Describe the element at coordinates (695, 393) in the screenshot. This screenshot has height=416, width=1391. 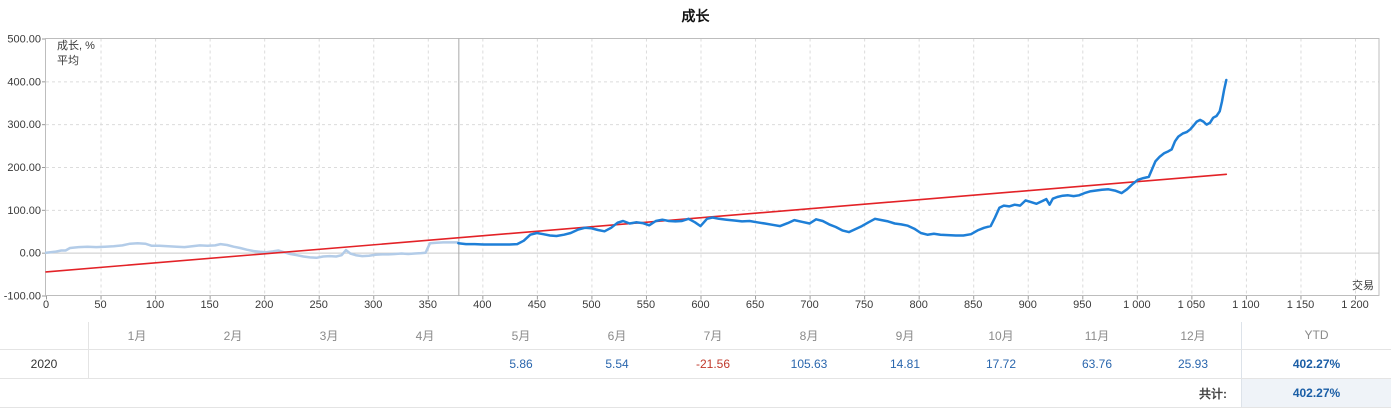
I see `total-row: 共计: 402.27%` at that location.